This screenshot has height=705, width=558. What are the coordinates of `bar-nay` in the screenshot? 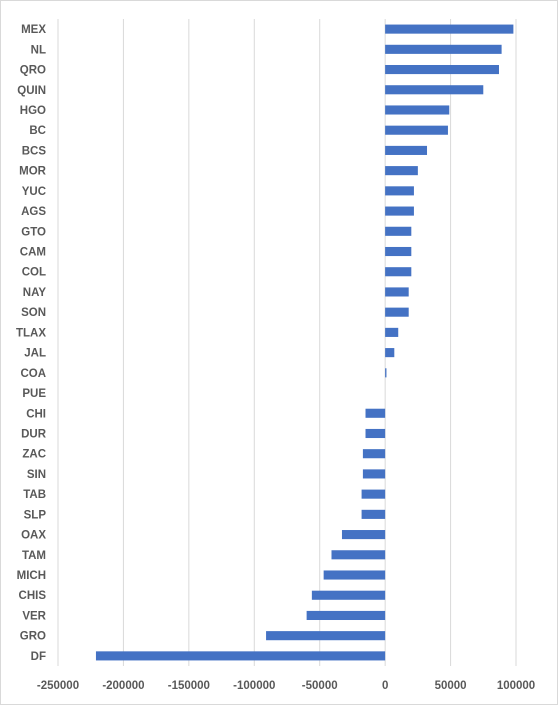 It's located at (397, 292).